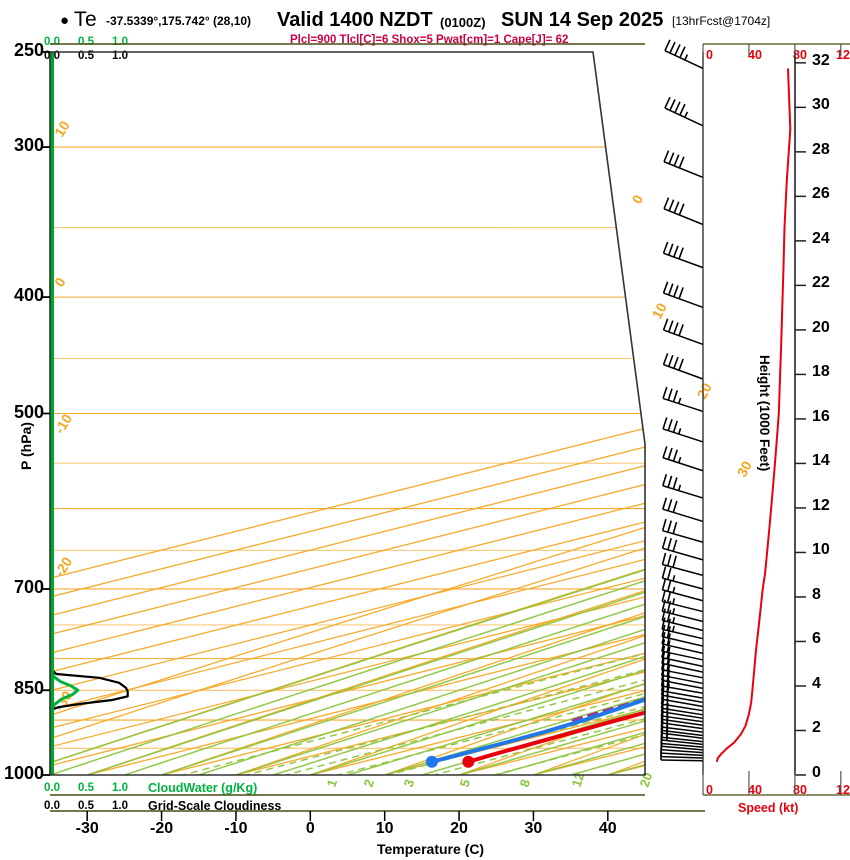  I want to click on height-tick-4: 4, so click(816, 683).